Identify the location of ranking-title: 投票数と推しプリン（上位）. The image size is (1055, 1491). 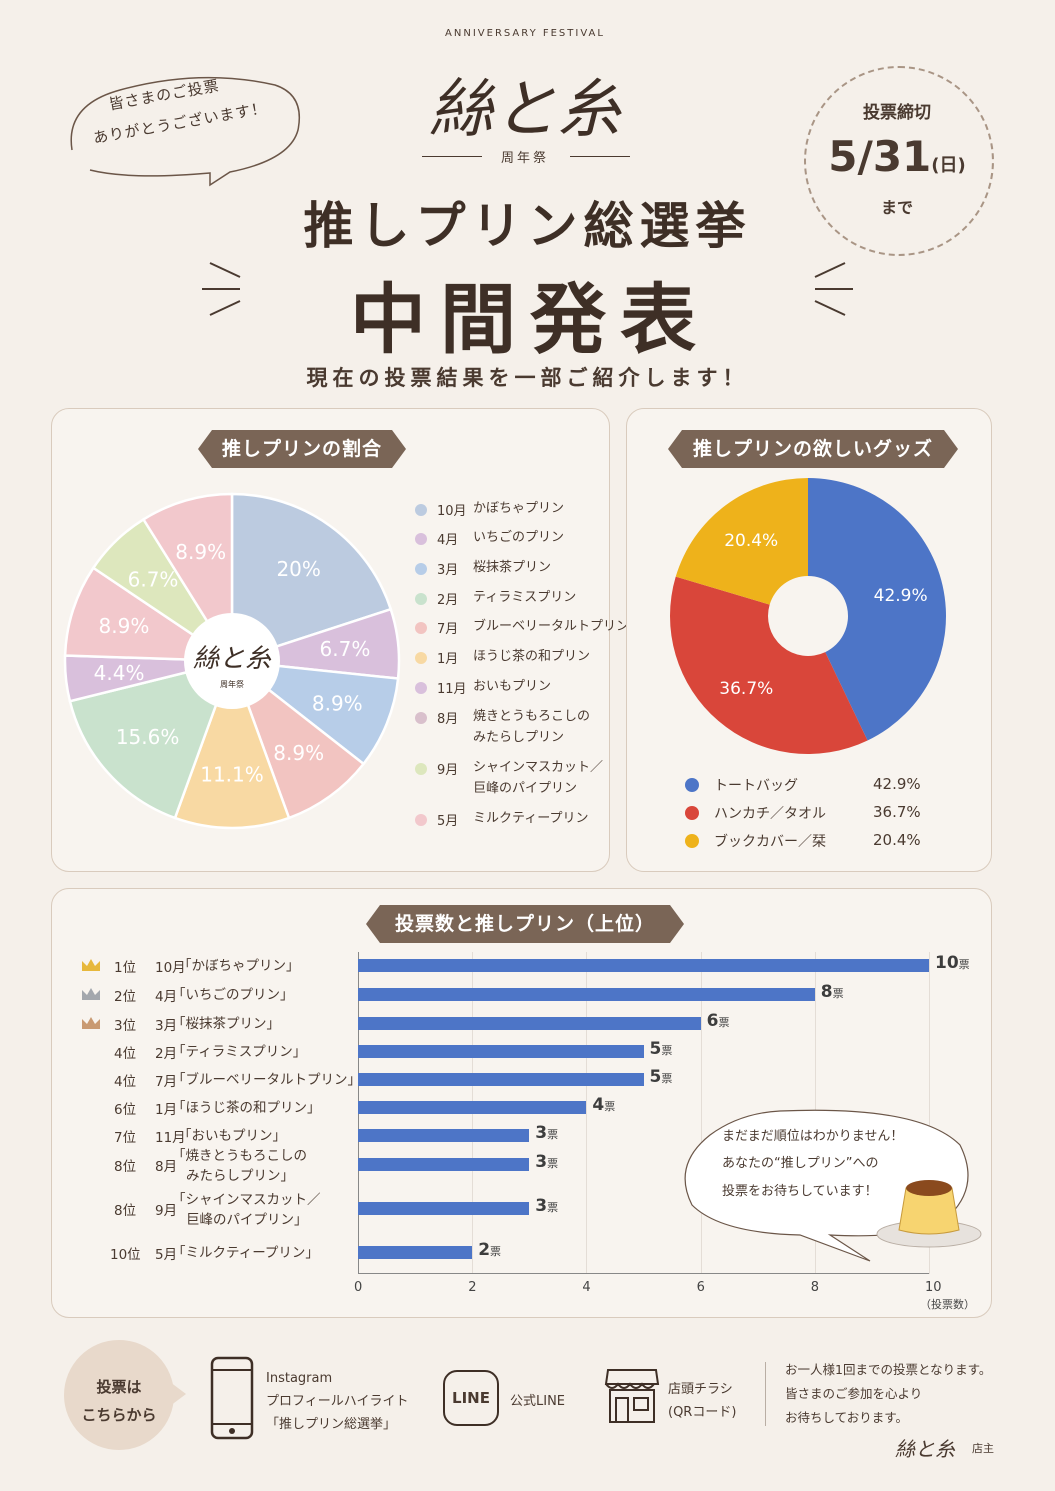
(525, 924).